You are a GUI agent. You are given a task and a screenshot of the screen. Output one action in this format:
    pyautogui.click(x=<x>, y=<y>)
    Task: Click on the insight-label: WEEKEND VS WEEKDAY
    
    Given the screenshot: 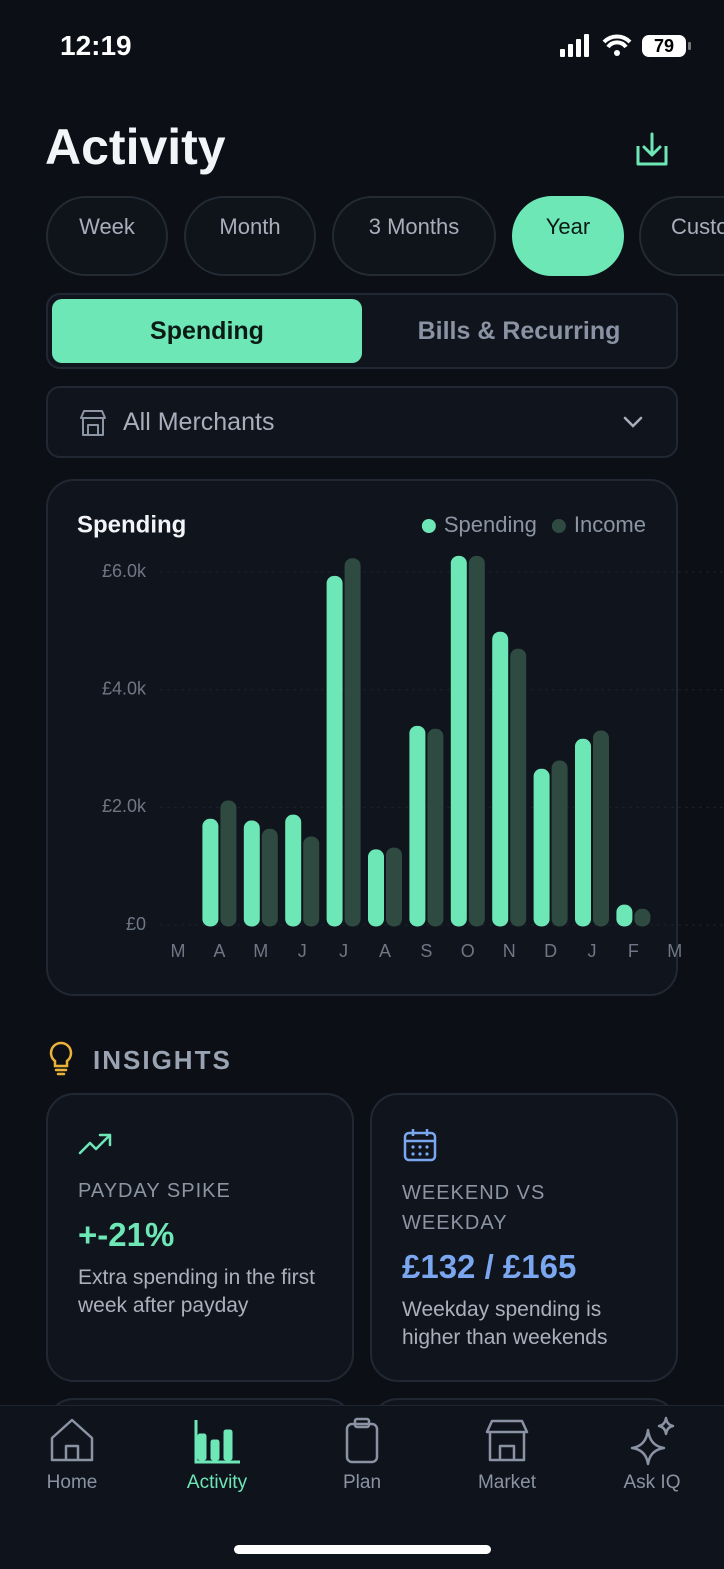 What is the action you would take?
    pyautogui.click(x=474, y=1208)
    